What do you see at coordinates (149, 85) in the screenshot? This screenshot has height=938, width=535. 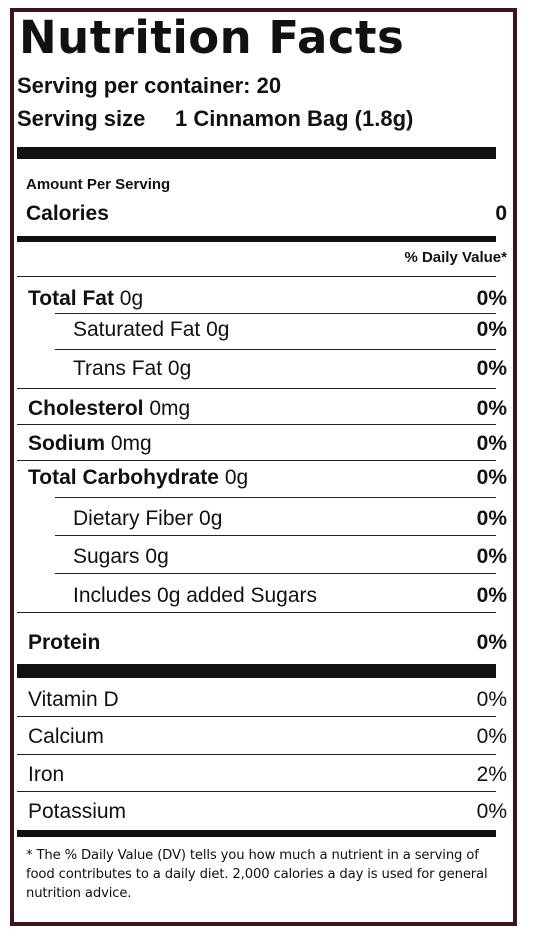 I see `servings-per-container: Serving per container: 20` at bounding box center [149, 85].